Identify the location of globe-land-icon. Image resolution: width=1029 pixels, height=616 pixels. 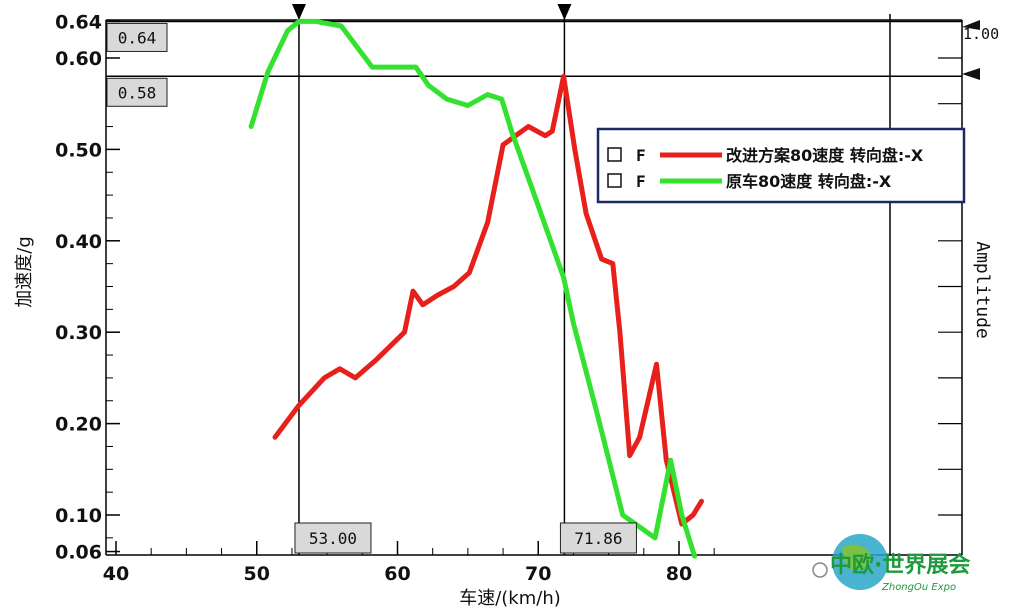
(856, 557).